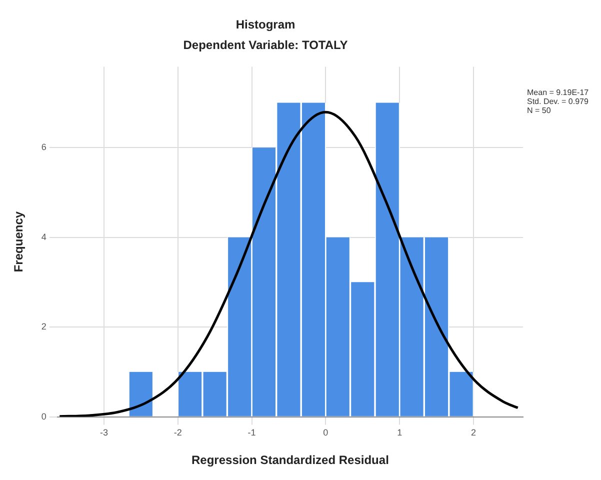 This screenshot has width=601, height=480. I want to click on x-tick-label: -1, so click(252, 433).